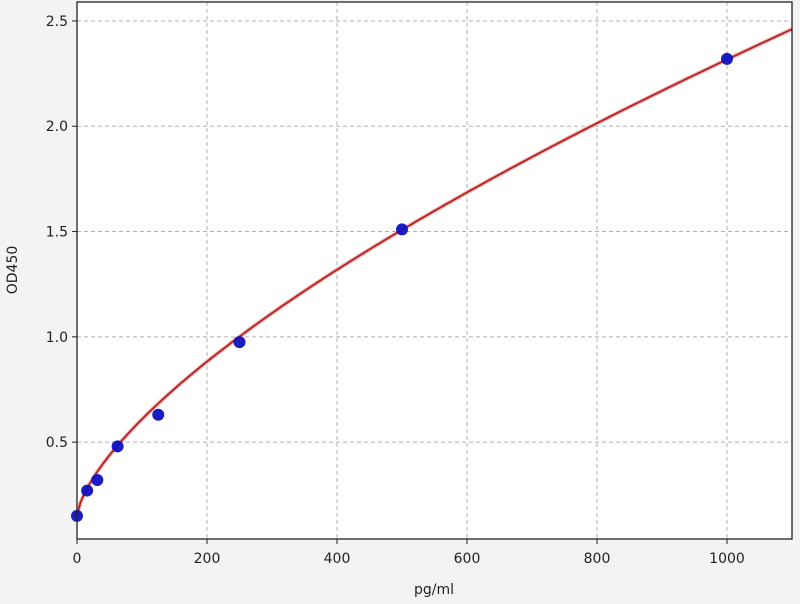  Describe the element at coordinates (13, 270) in the screenshot. I see `y-axis-label: OD450` at that location.